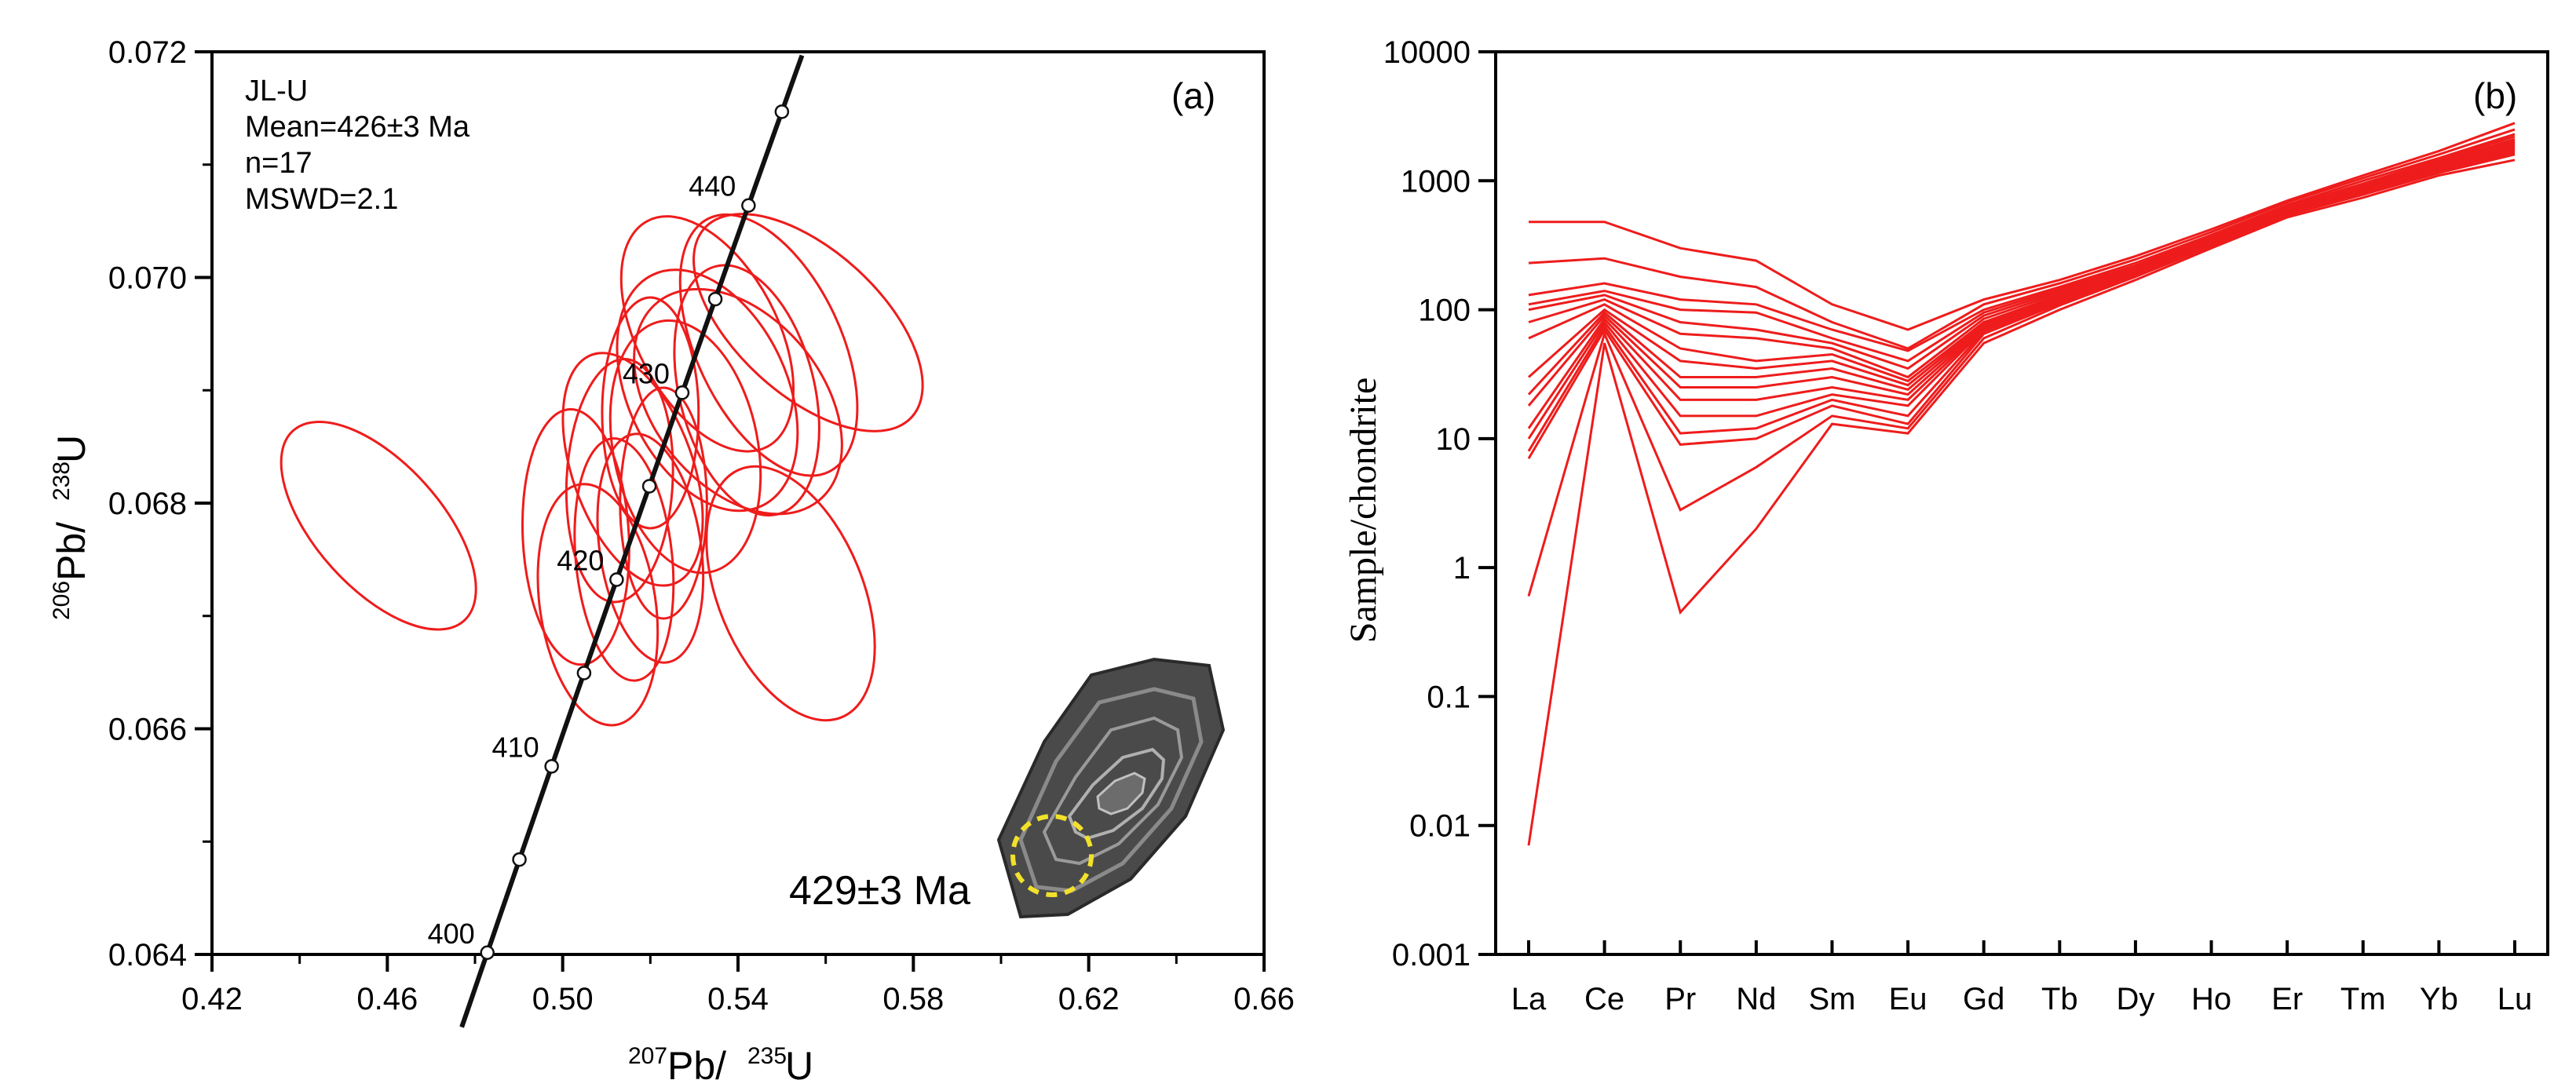 This screenshot has height=1091, width=2576. What do you see at coordinates (62, 481) in the screenshot?
I see `svg-text: 238` at bounding box center [62, 481].